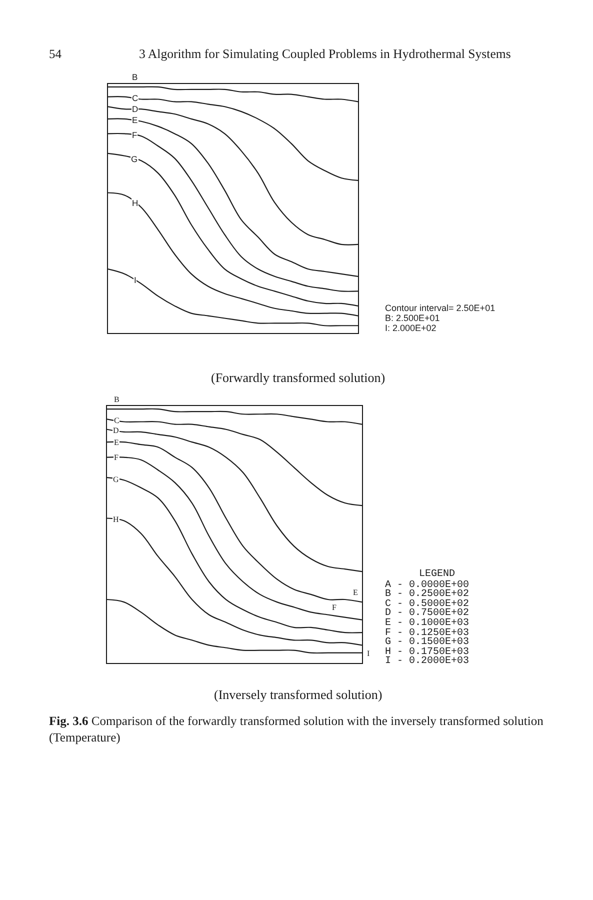 This screenshot has width=593, height=900. What do you see at coordinates (298, 694) in the screenshot?
I see `text: (Inversely transformed solution)` at bounding box center [298, 694].